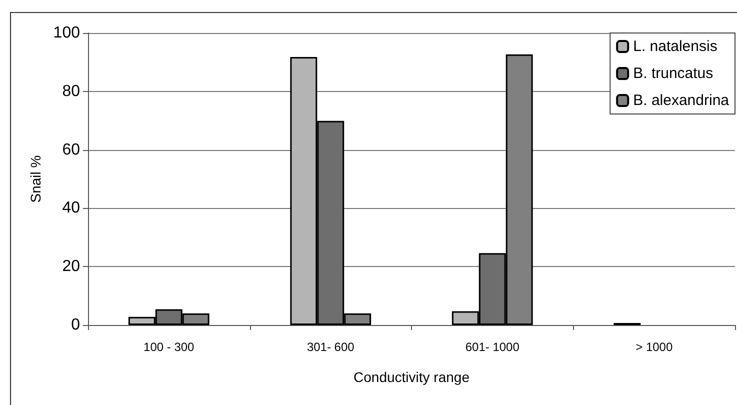 The width and height of the screenshot is (737, 405). What do you see at coordinates (675, 46) in the screenshot?
I see `legend-label: L. natalensis` at bounding box center [675, 46].